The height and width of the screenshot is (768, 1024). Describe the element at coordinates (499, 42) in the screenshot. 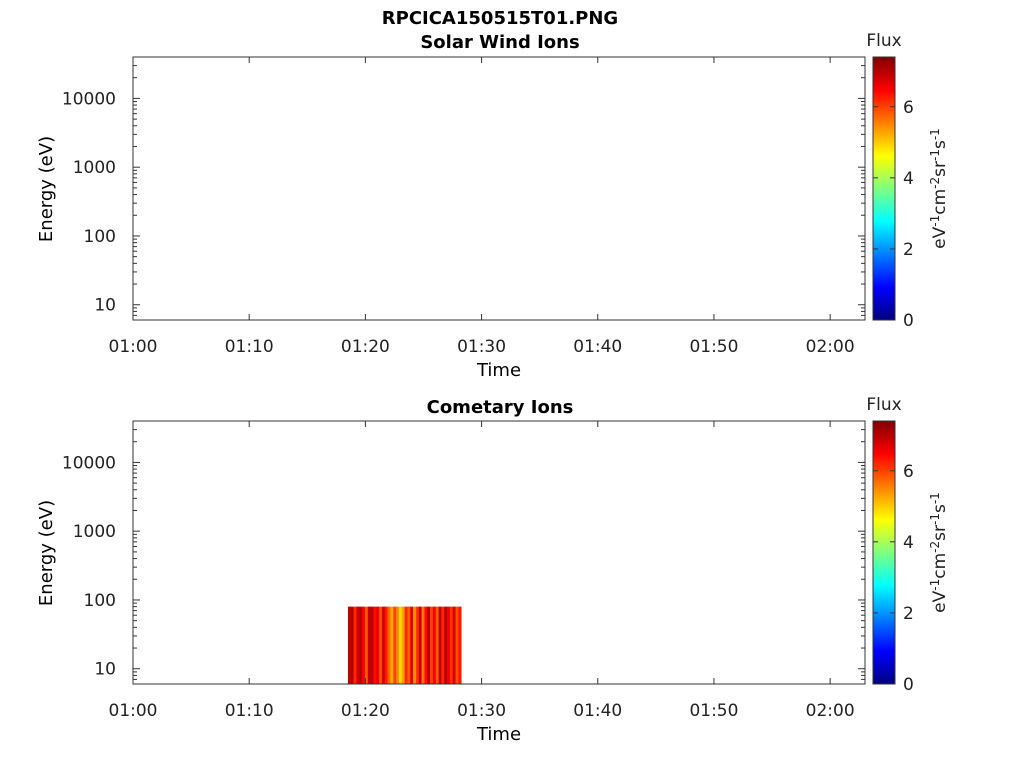

I see `panel-title: Solar Wind Ions` at that location.